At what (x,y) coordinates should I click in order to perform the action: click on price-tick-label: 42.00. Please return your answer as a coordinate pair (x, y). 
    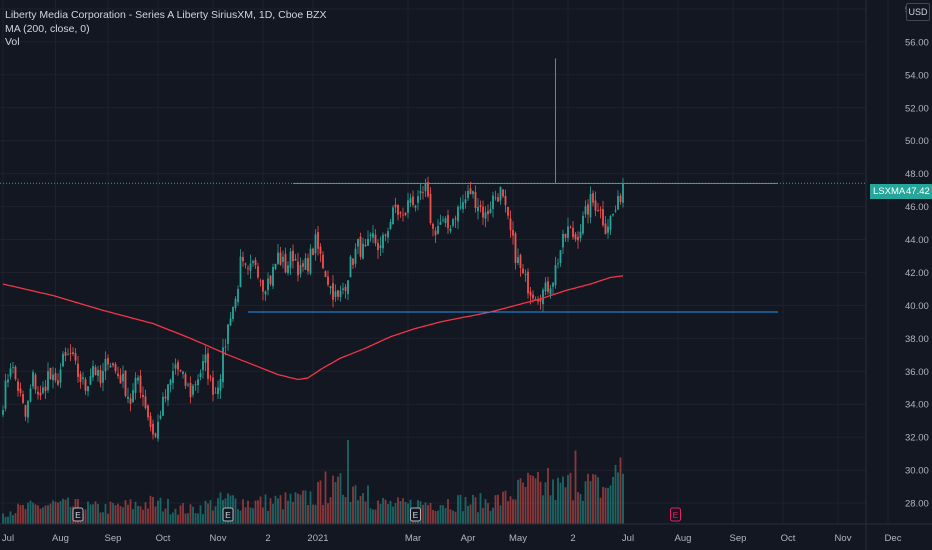
    Looking at the image, I should click on (917, 273).